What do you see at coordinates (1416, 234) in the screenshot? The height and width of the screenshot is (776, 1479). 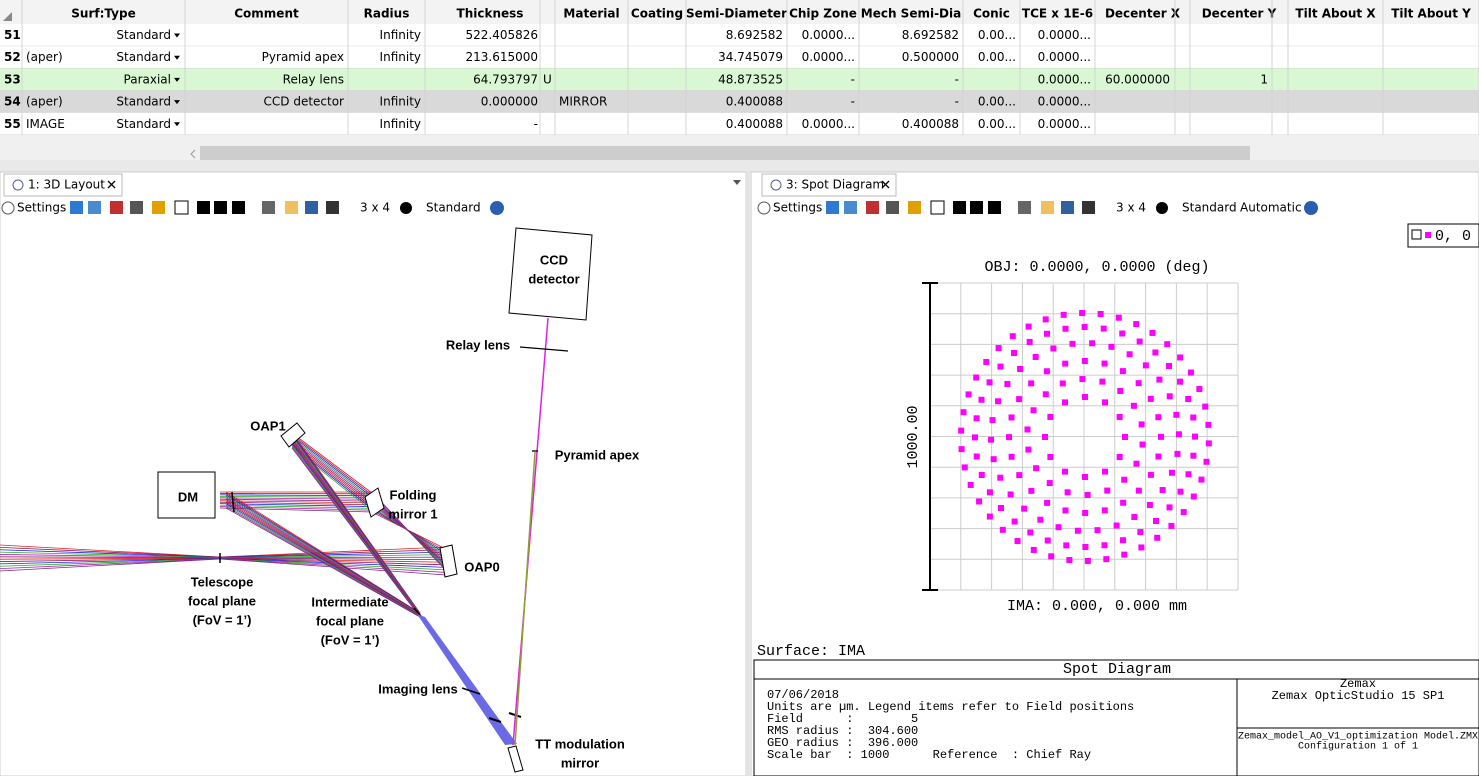 I see `legend-check` at bounding box center [1416, 234].